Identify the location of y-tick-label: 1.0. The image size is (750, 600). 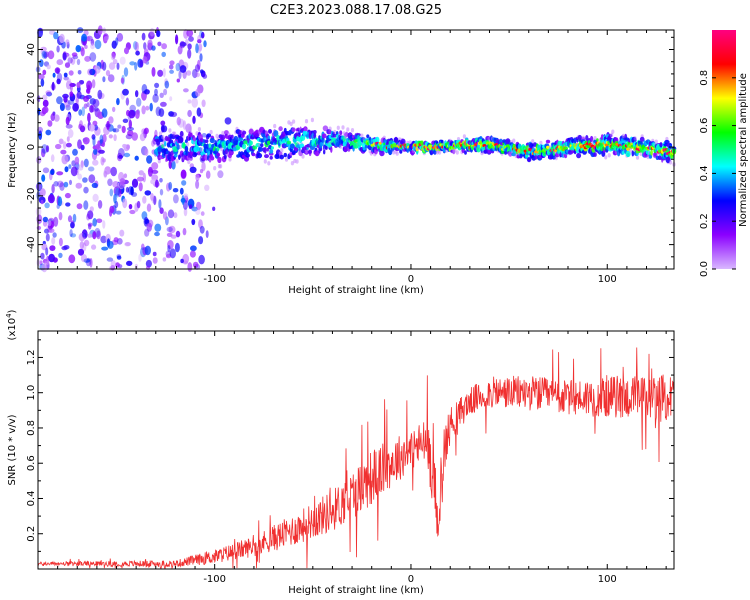
(31, 393).